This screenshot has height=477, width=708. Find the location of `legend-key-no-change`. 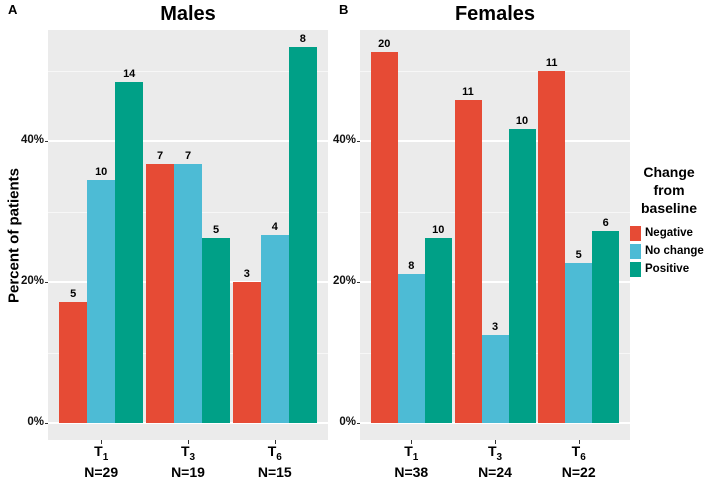

legend-key-no-change is located at coordinates (635, 251).